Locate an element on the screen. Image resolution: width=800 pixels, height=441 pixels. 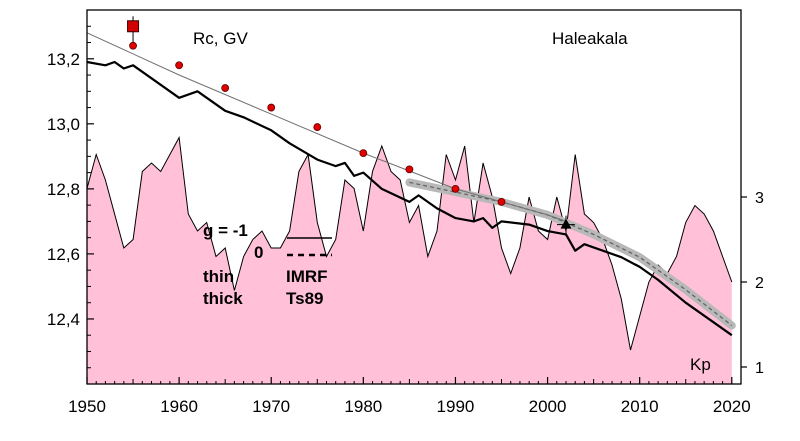
x-tick-label-1970: 1970 is located at coordinates (271, 406).